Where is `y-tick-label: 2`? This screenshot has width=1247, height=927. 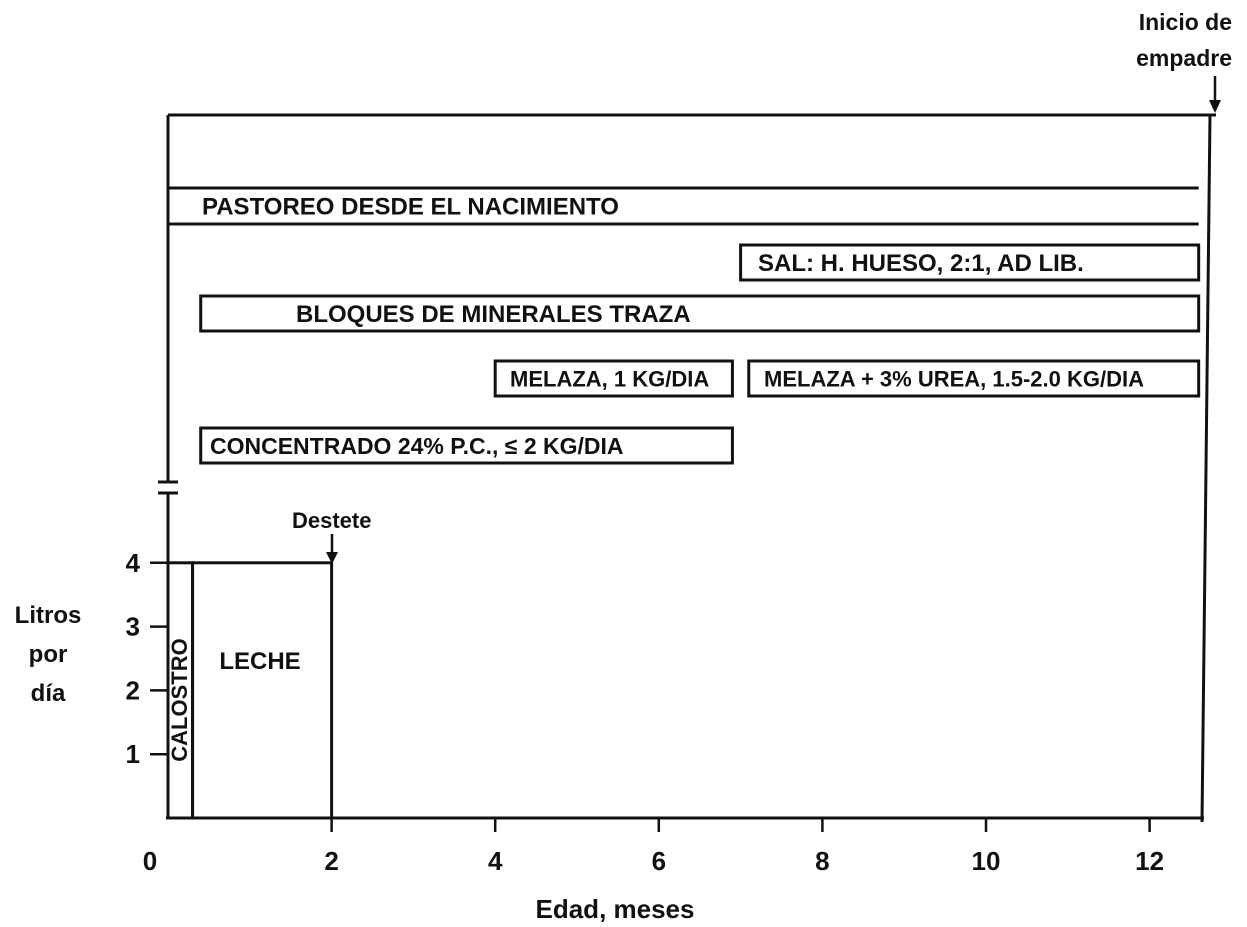 y-tick-label: 2 is located at coordinates (133, 690).